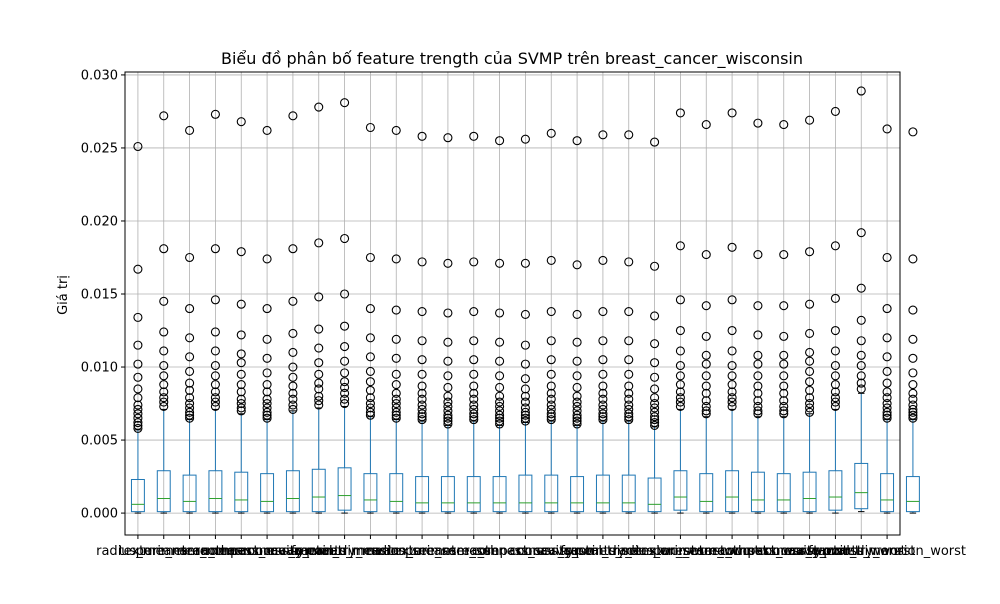  Describe the element at coordinates (654, 551) in the screenshot. I see `x-tick-label: radius_worst` at that location.